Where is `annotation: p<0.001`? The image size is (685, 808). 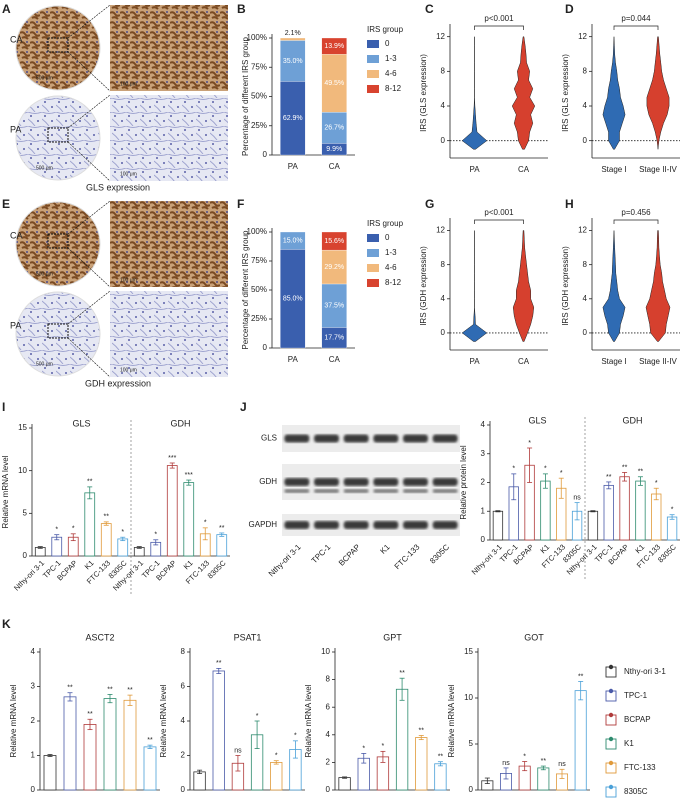 annotation: p<0.001 is located at coordinates (499, 212).